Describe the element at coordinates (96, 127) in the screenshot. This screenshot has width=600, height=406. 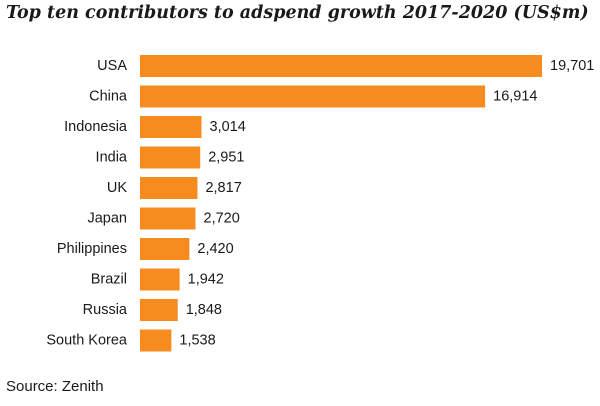
I see `category-label: Indonesia` at that location.